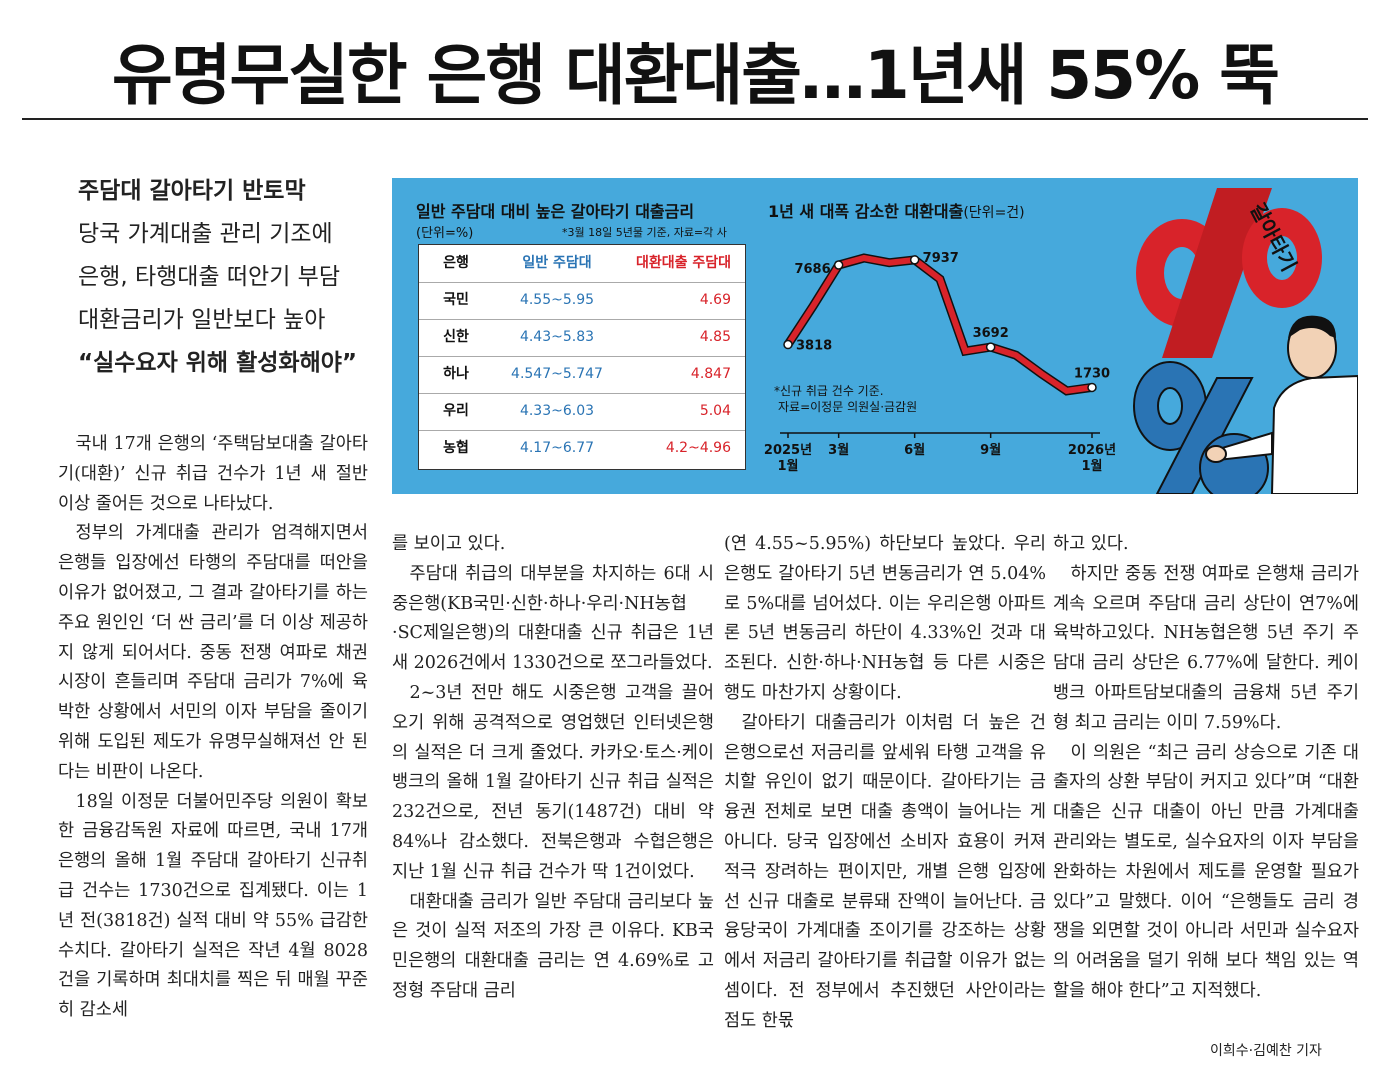 This screenshot has height=1081, width=1390. Describe the element at coordinates (456, 448) in the screenshot. I see `bank-name: 농협` at that location.